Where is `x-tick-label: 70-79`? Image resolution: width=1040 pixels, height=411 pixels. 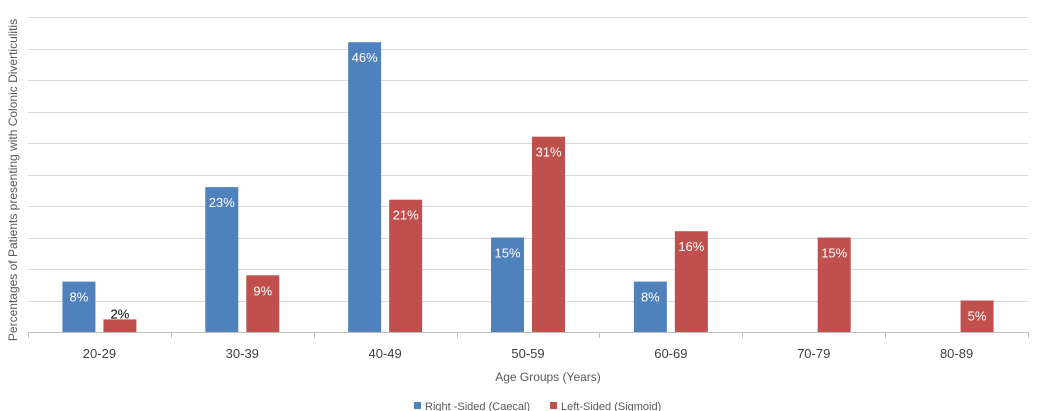 x-tick-label: 70-79 is located at coordinates (813, 353).